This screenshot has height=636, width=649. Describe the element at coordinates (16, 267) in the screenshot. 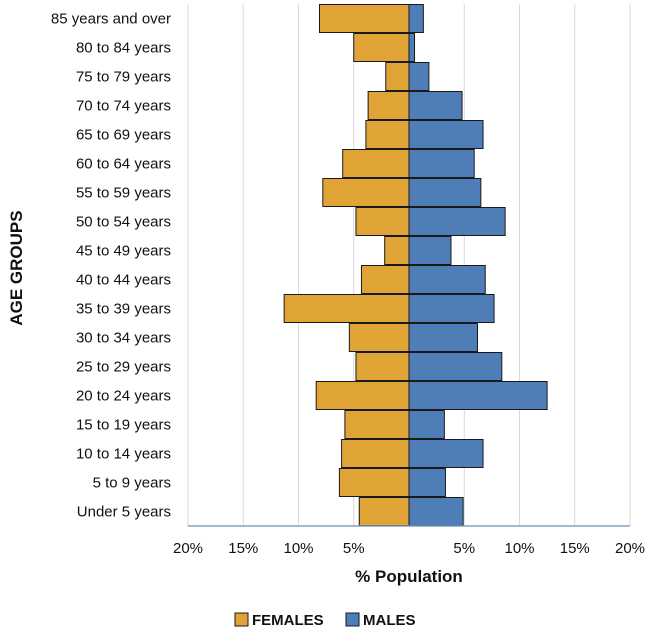

I see `y-axis-title: AGE GROUPS` at that location.